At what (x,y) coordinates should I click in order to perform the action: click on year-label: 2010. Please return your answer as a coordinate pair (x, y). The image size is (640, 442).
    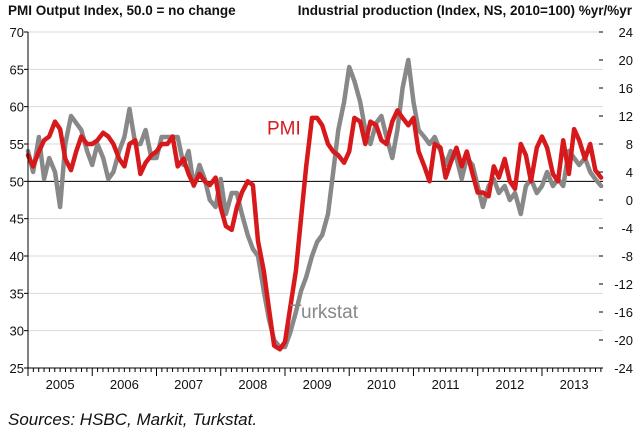
    Looking at the image, I should click on (381, 384).